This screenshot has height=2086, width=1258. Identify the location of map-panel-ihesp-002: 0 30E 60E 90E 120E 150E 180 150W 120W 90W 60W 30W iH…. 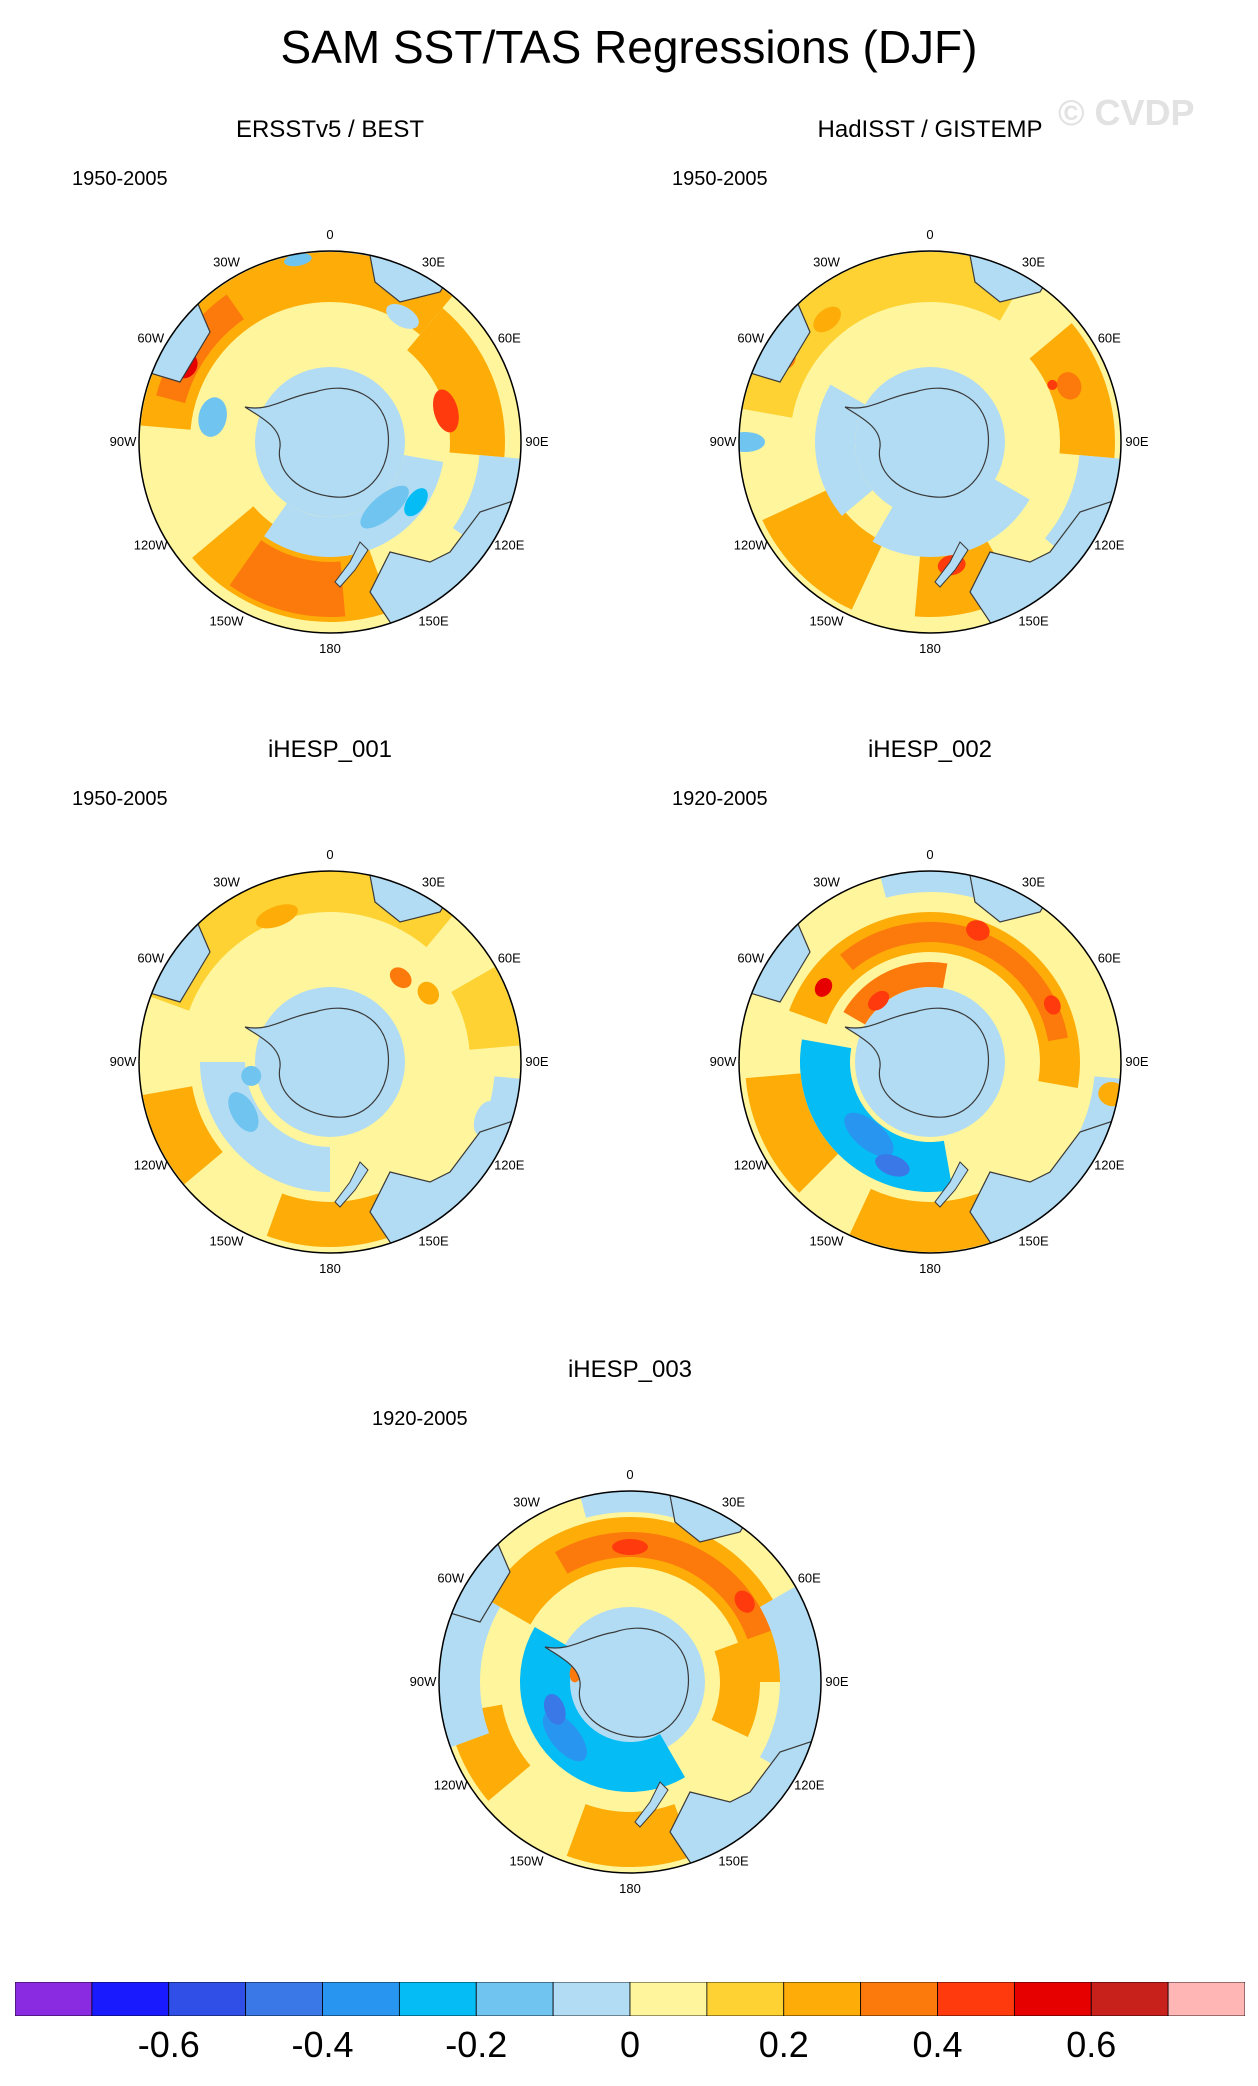
(930, 1046).